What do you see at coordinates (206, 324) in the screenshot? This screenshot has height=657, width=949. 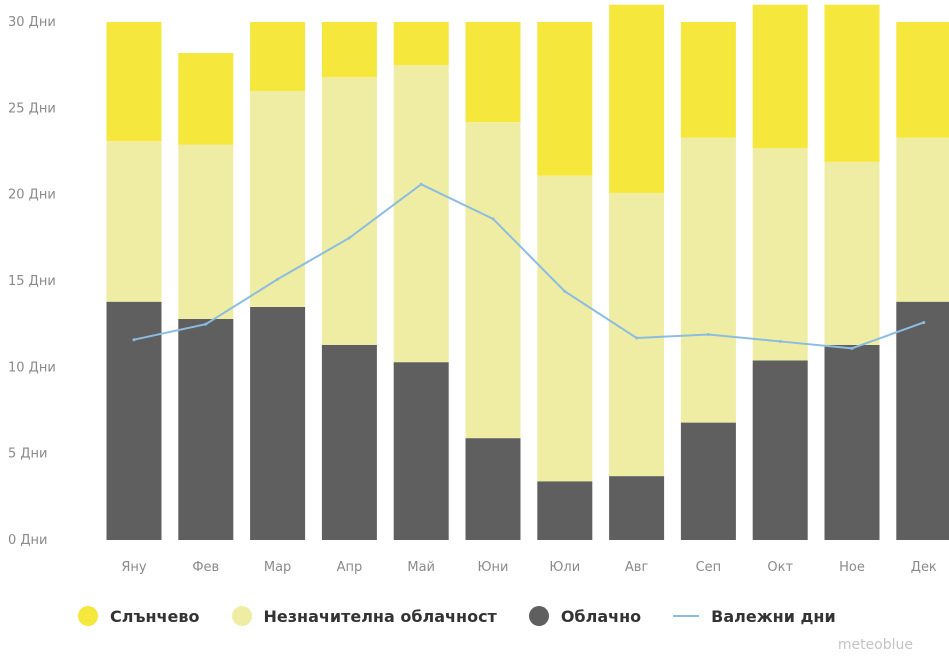 I see `precipitation-point-Фев` at bounding box center [206, 324].